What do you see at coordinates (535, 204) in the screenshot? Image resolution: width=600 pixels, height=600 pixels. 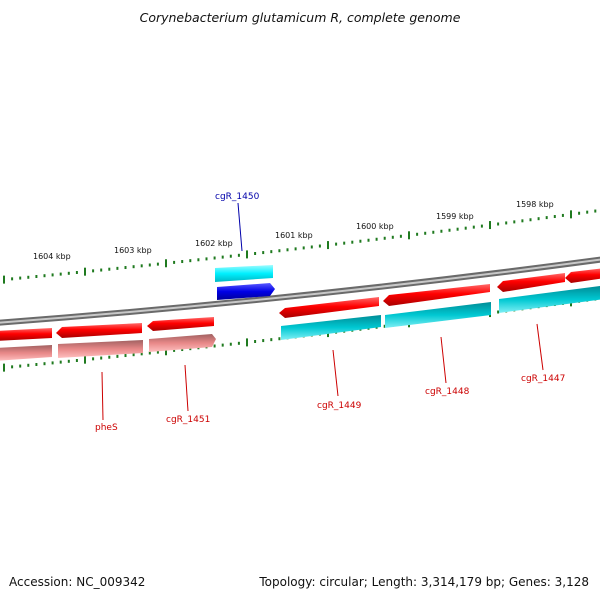 I see `scale-label: 1598 kbp` at bounding box center [535, 204].